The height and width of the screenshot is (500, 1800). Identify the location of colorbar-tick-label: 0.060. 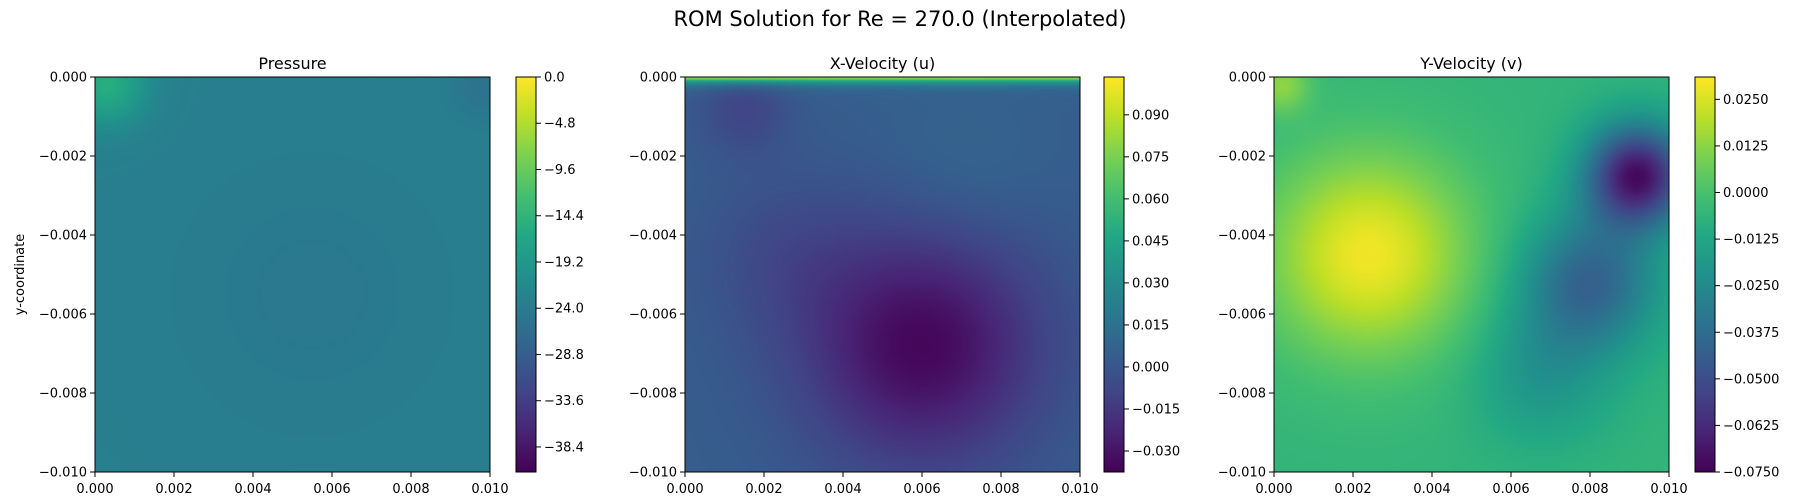
(1150, 199).